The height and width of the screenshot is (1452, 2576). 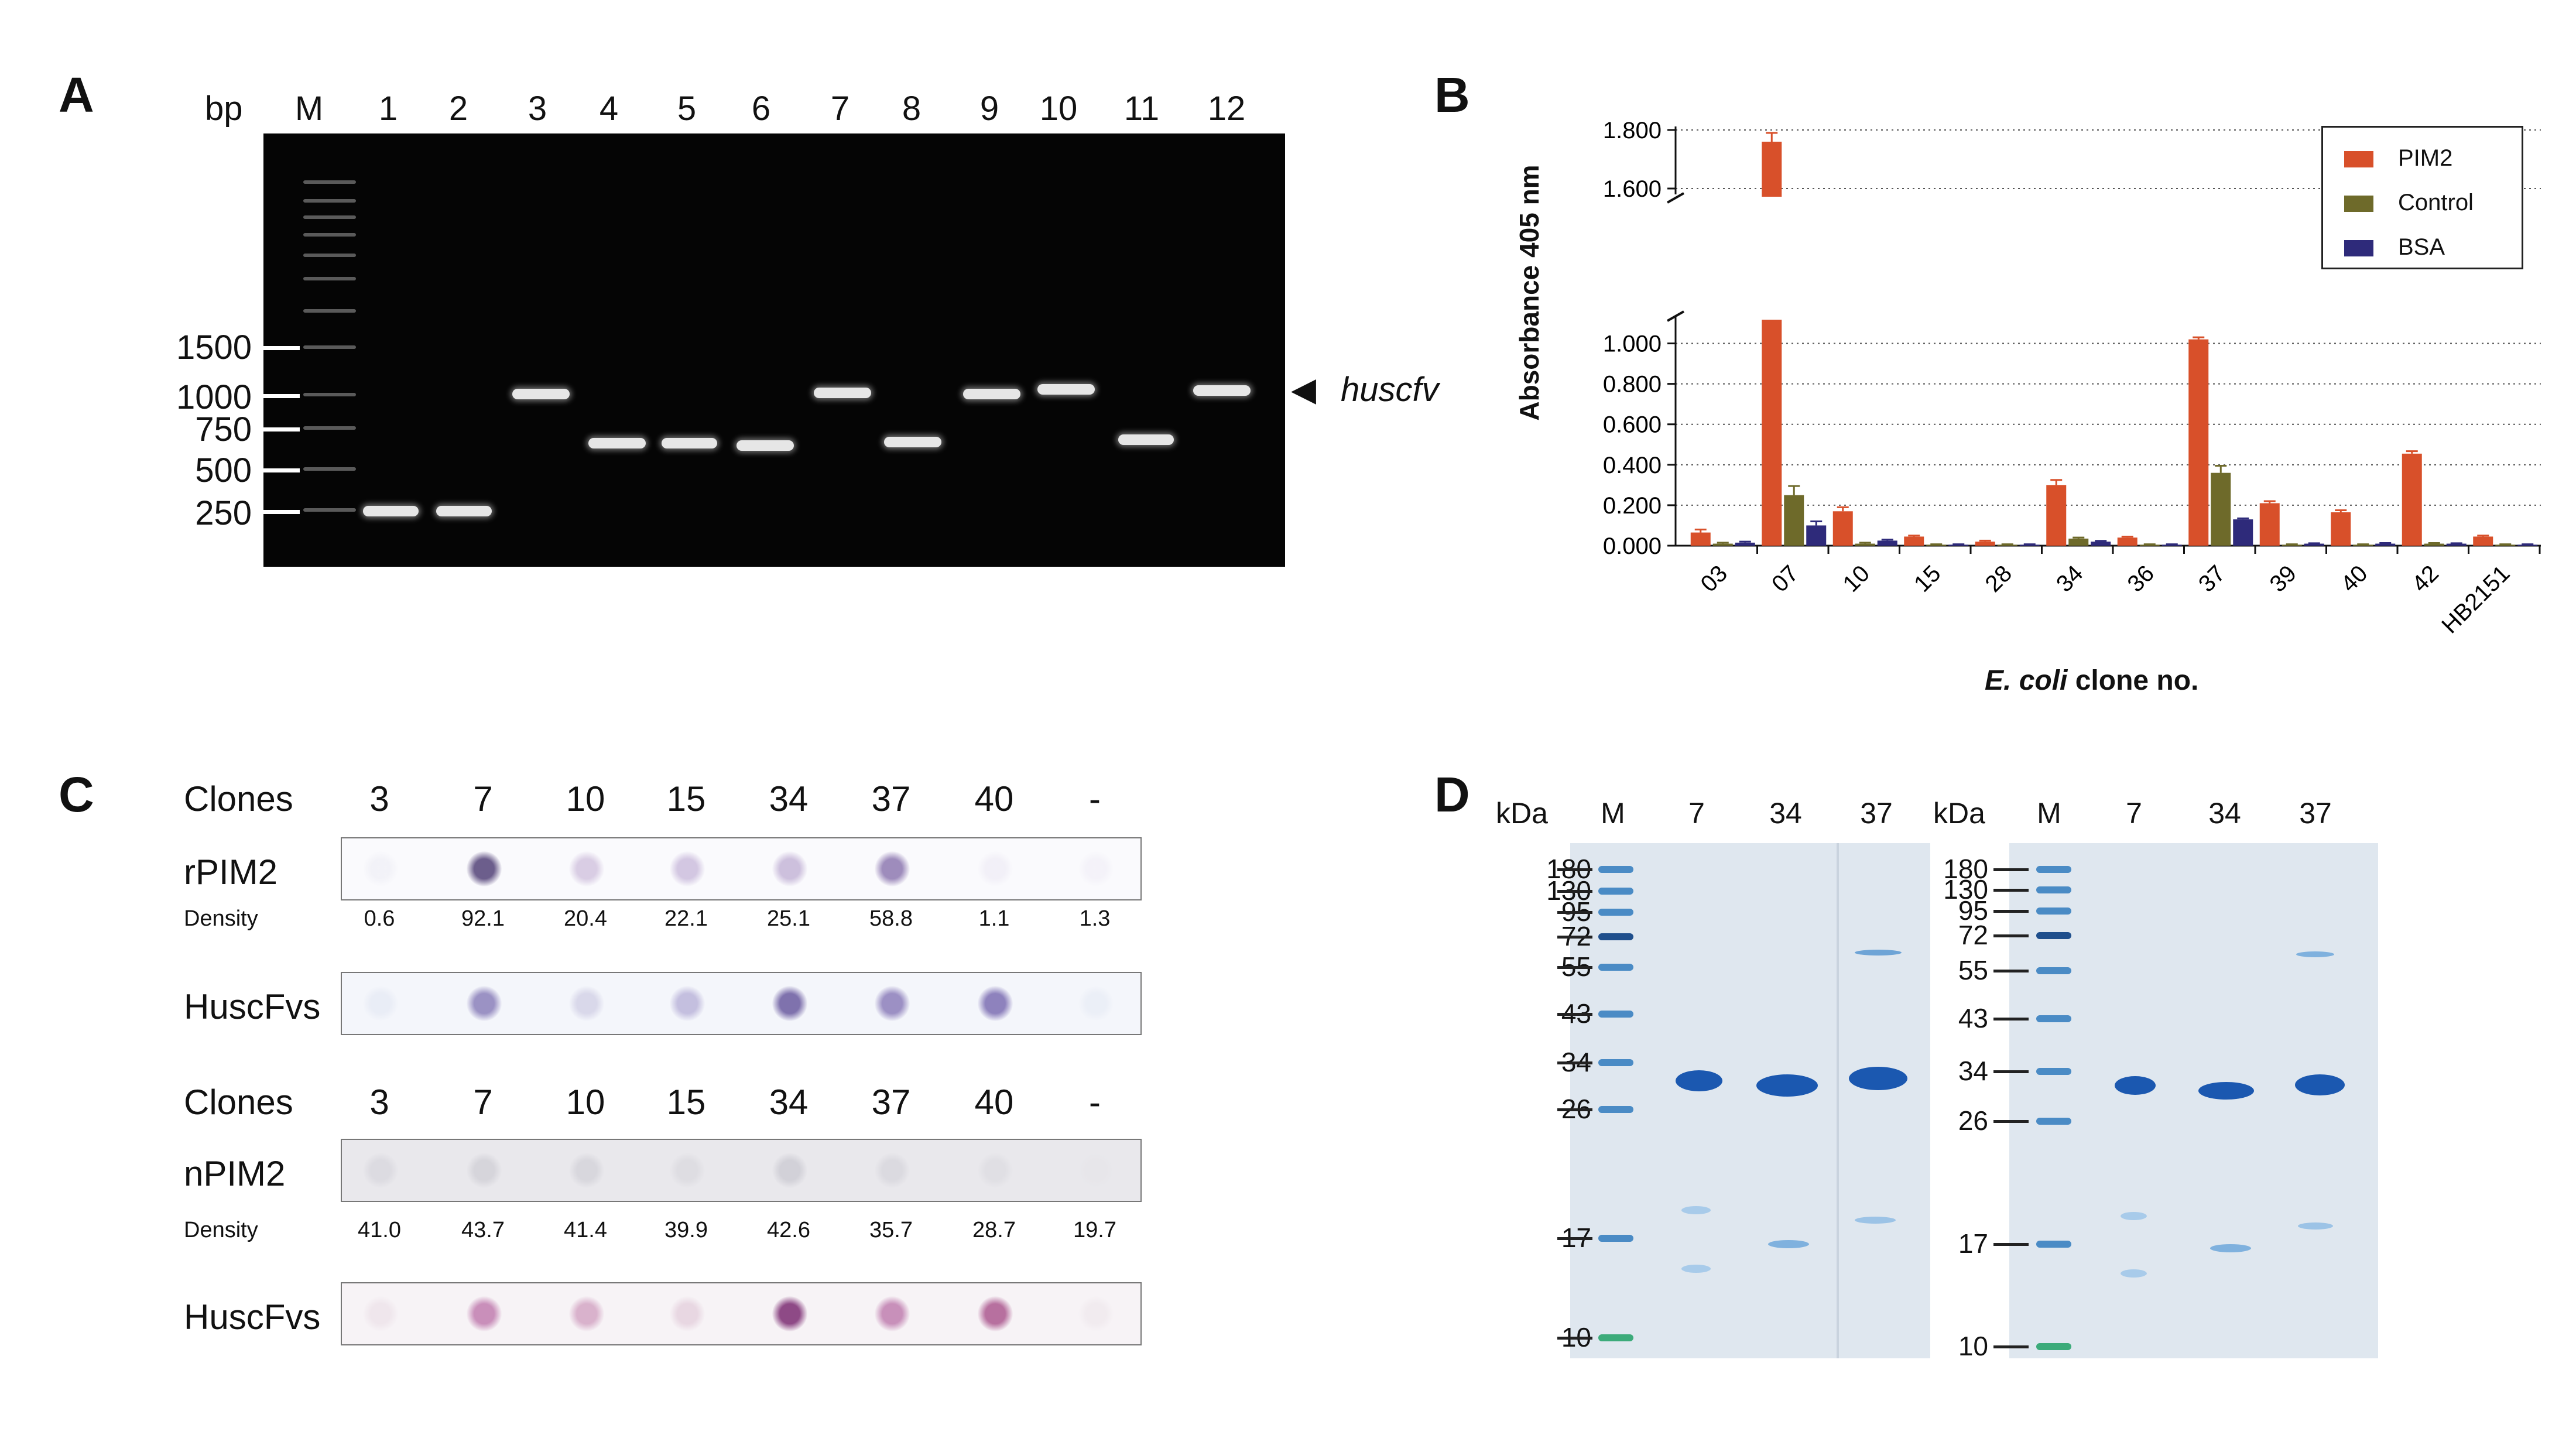 I want to click on y-tick-label: 0.200, so click(x=1633, y=506).